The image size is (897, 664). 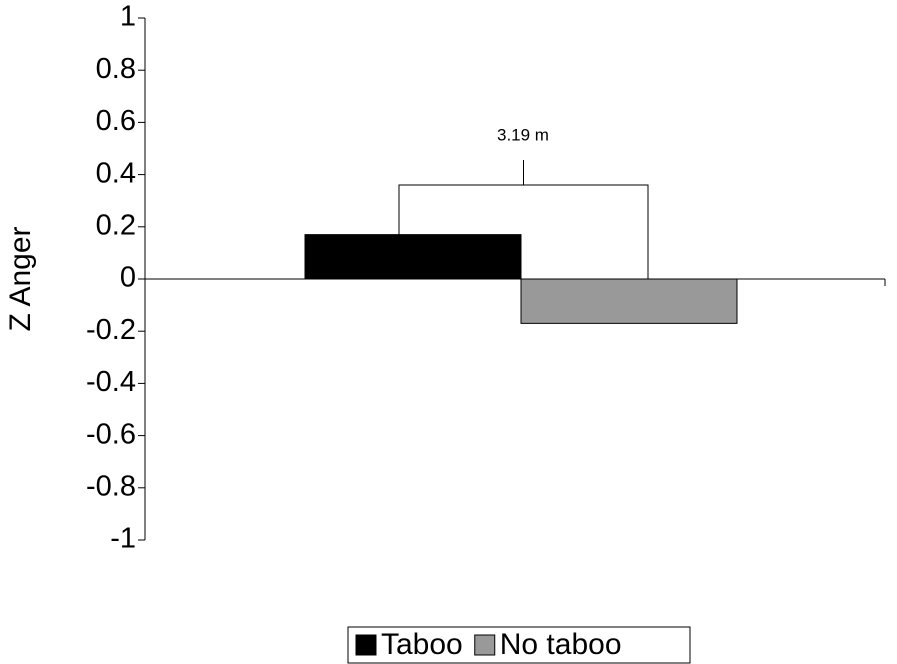 What do you see at coordinates (111, 486) in the screenshot?
I see `y-tick-label: -0.8` at bounding box center [111, 486].